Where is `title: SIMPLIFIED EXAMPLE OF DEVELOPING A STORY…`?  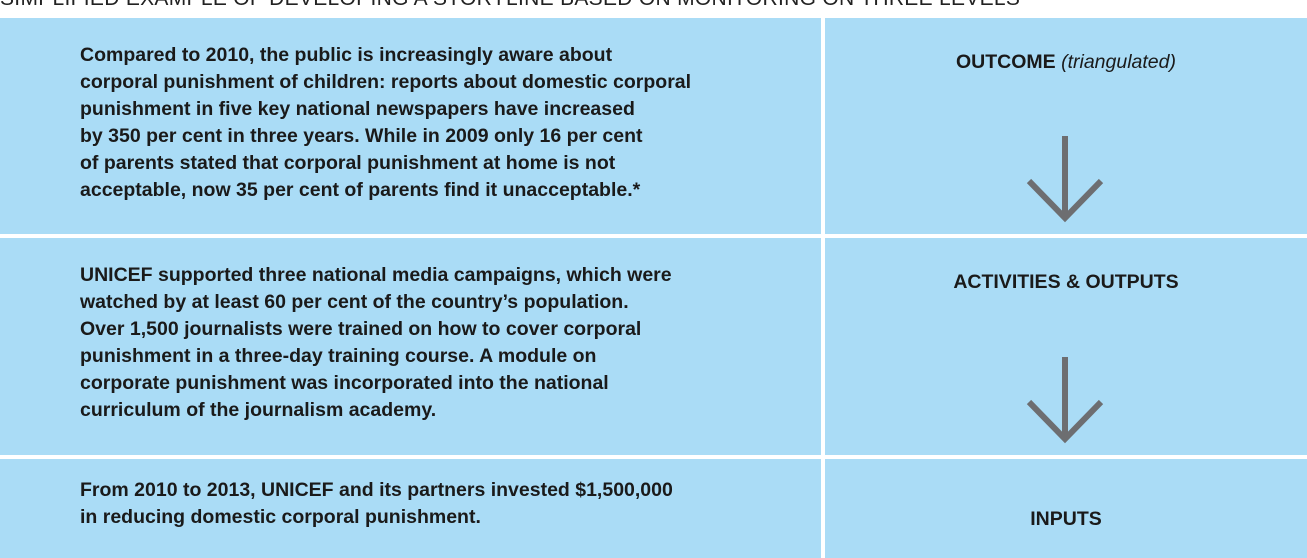
title: SIMPLIFIED EXAMPLE OF DEVELOPING A STORY… is located at coordinates (510, 5).